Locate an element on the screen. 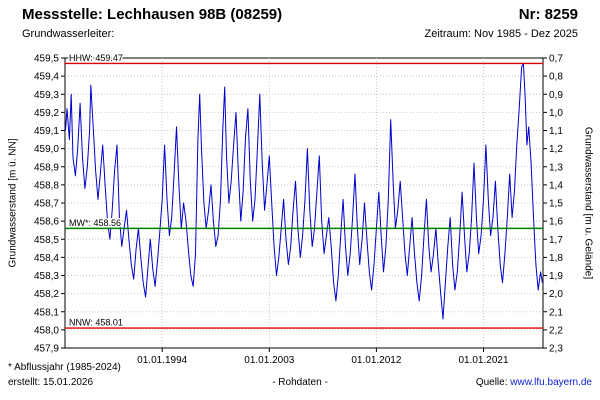 The height and width of the screenshot is (400, 600). right-tick-label: 1,1 is located at coordinates (556, 131).